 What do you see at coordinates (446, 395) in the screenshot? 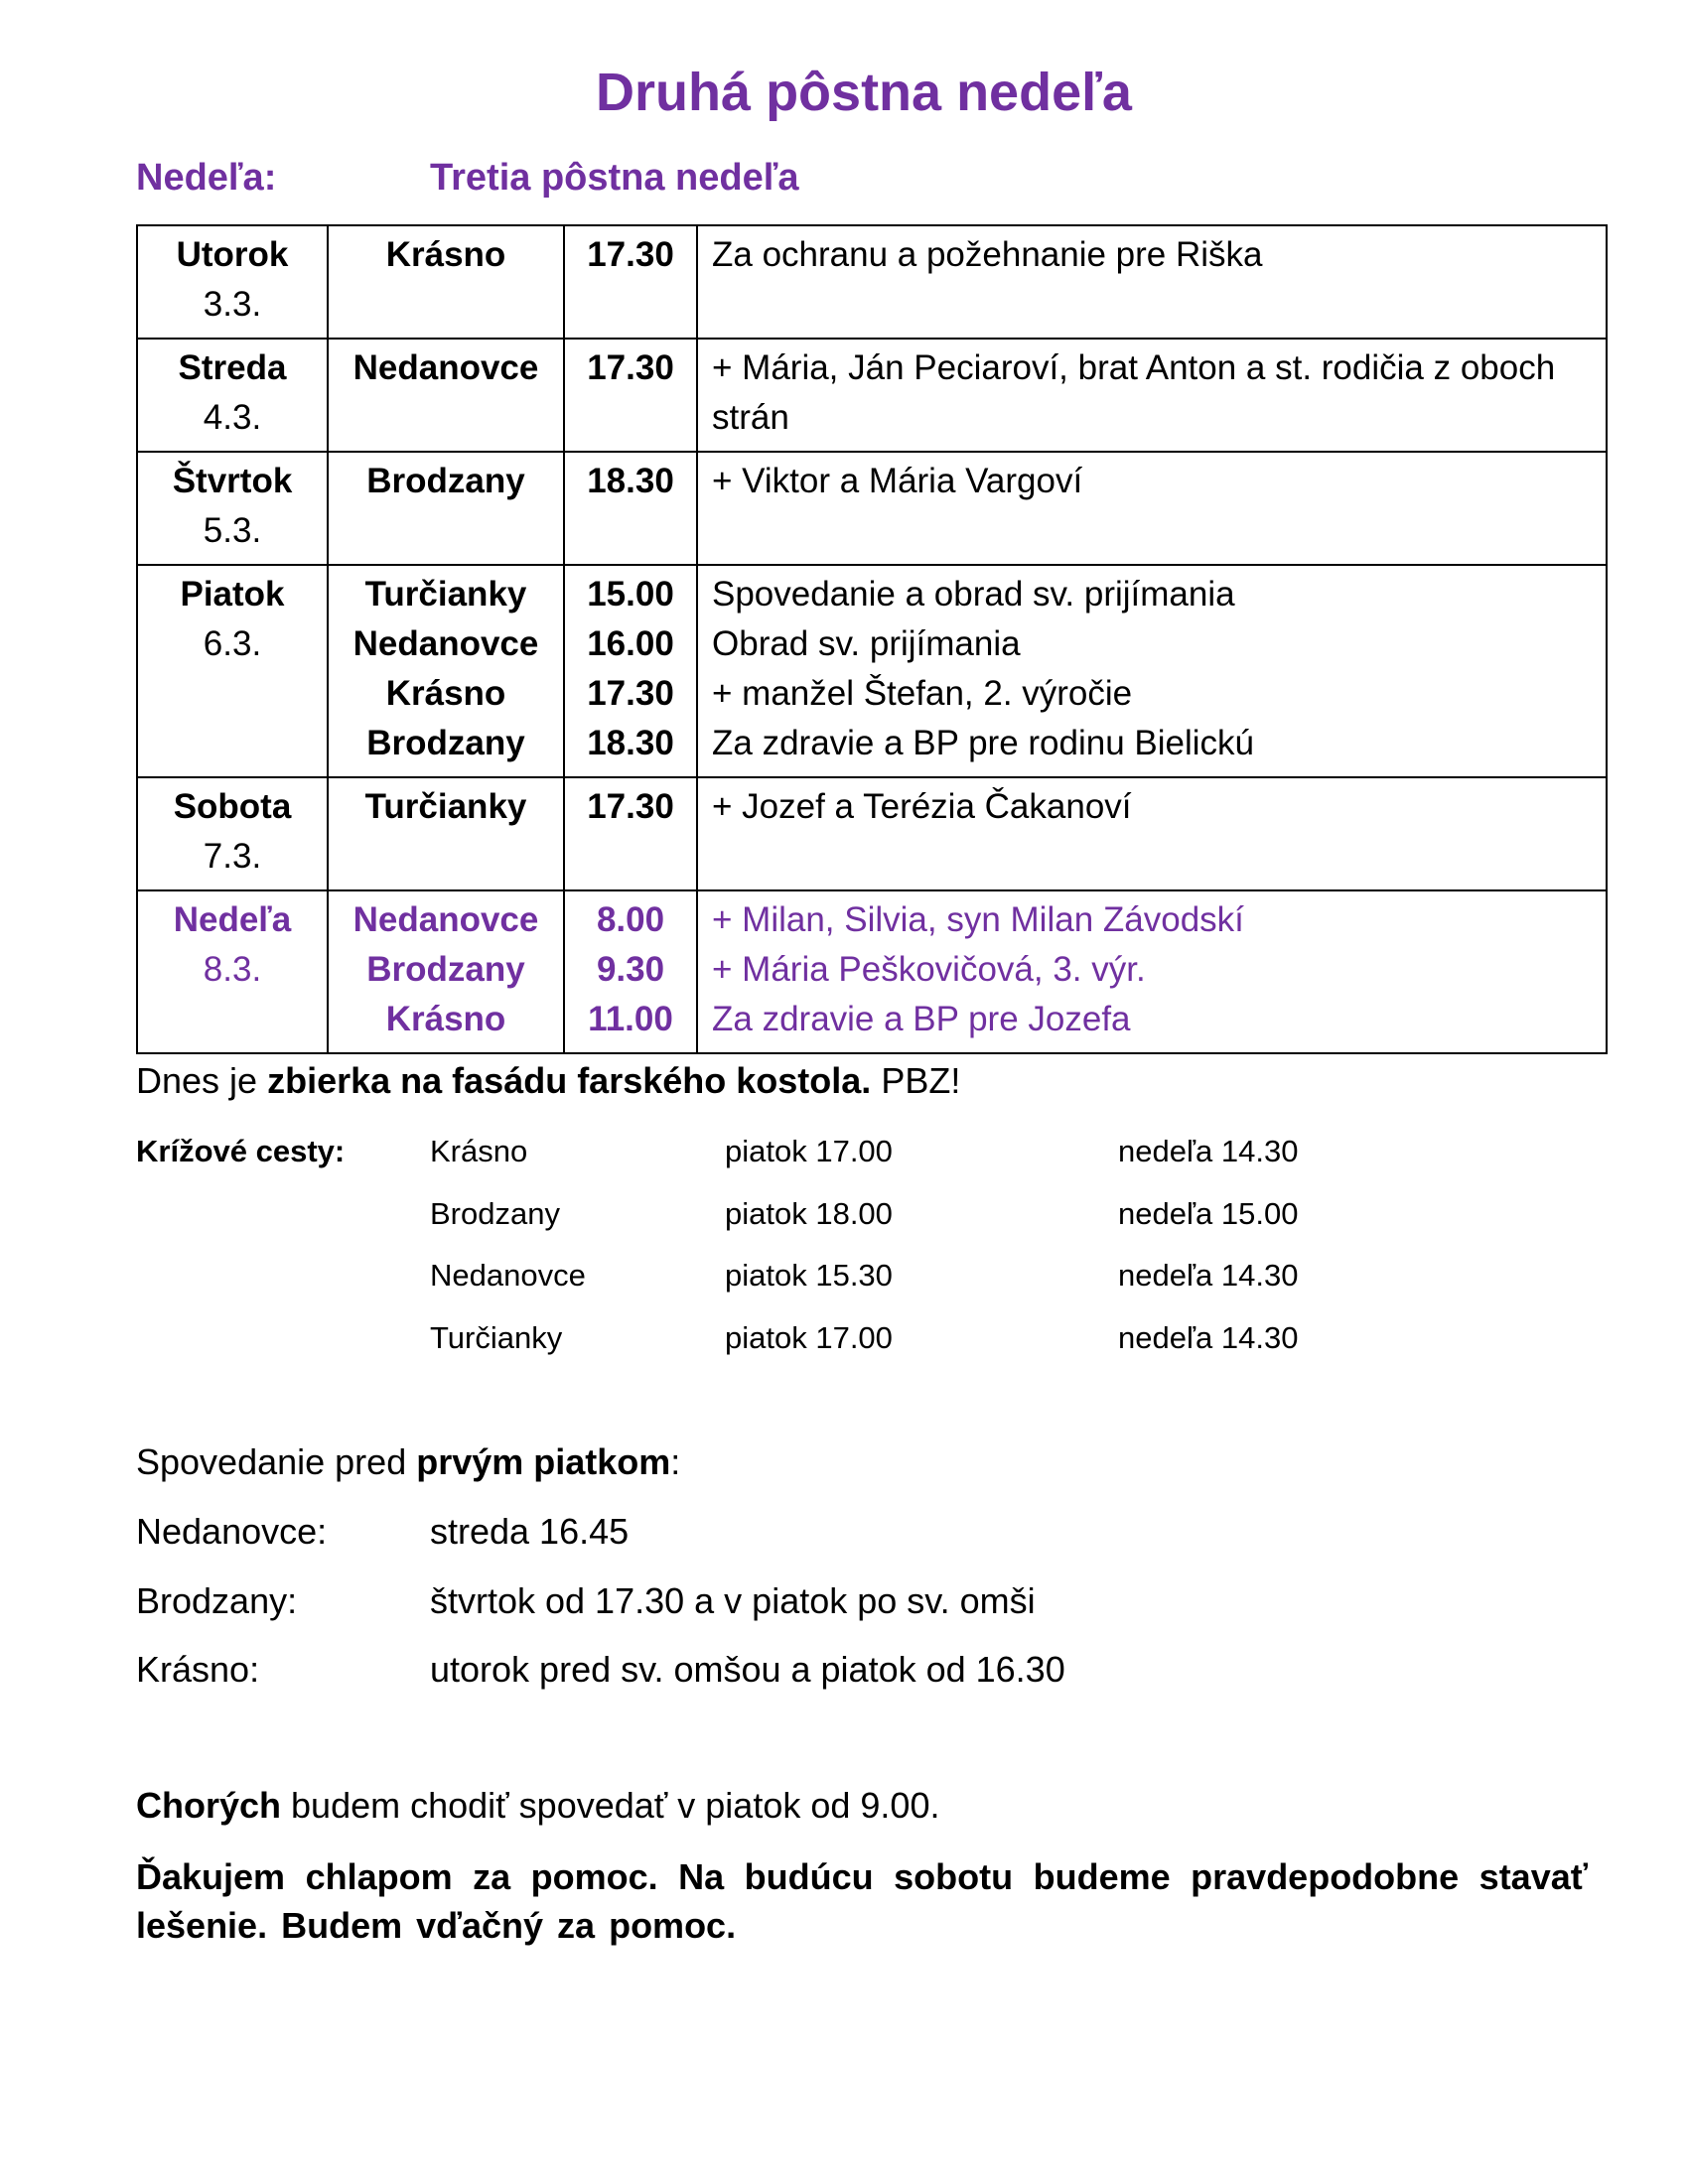
I see `place-cell: Nedanovce` at bounding box center [446, 395].